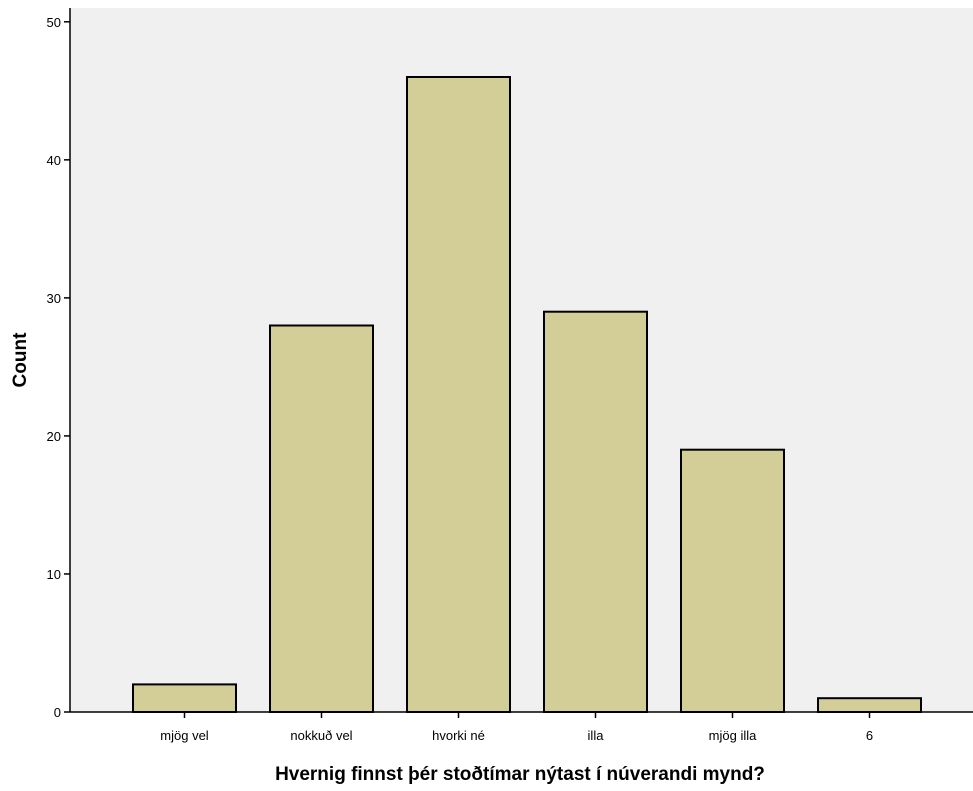 The width and height of the screenshot is (973, 791). What do you see at coordinates (732, 580) in the screenshot?
I see `bar-mjög-illa` at bounding box center [732, 580].